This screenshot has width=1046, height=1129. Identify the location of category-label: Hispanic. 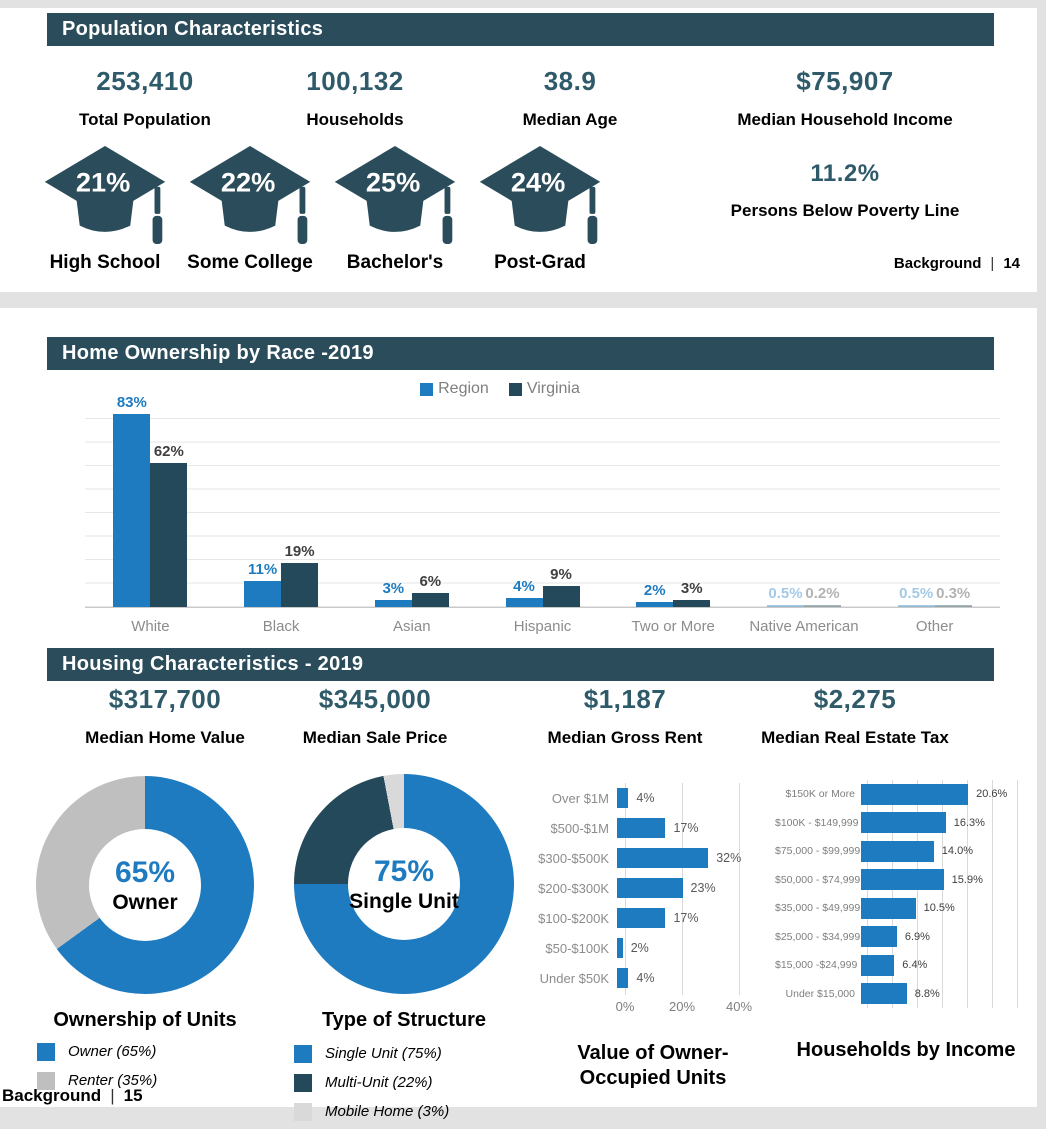
(542, 626).